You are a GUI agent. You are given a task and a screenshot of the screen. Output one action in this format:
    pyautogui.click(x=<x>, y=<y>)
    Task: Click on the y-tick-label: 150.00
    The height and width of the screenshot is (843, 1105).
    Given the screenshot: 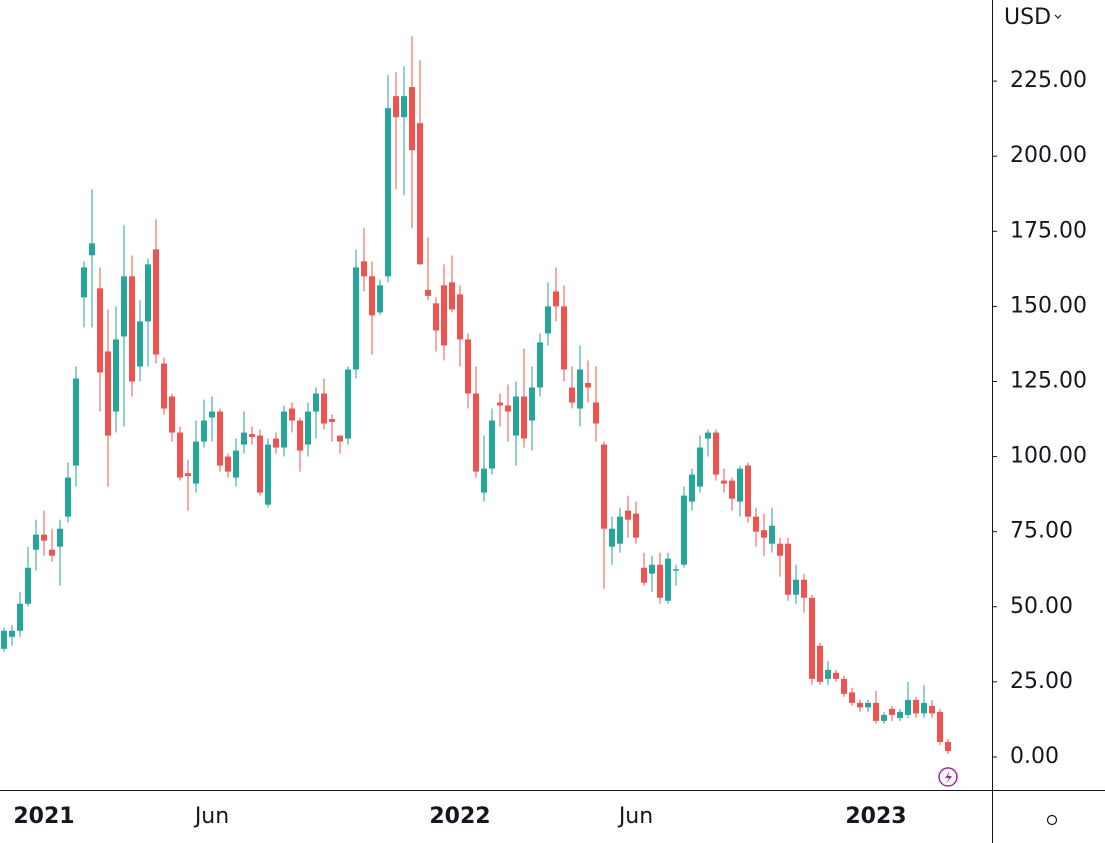 What is the action you would take?
    pyautogui.click(x=1048, y=305)
    